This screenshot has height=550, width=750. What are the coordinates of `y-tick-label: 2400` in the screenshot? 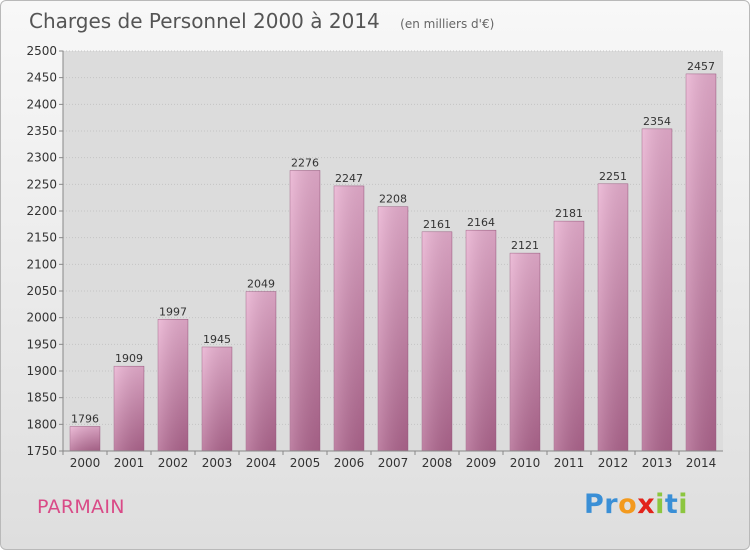 It's located at (41, 104).